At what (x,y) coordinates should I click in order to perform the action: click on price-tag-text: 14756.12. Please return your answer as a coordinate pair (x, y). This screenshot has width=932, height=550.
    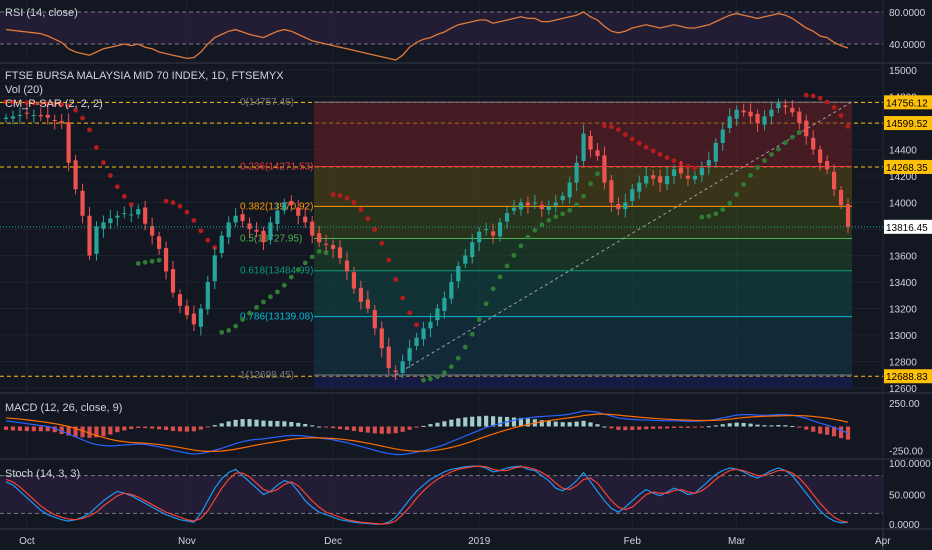
    Looking at the image, I should click on (907, 103).